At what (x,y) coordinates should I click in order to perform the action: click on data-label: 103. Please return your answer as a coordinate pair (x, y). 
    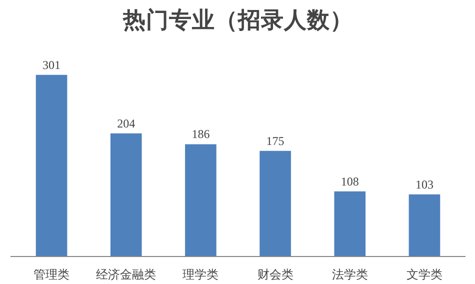
    Looking at the image, I should click on (424, 184).